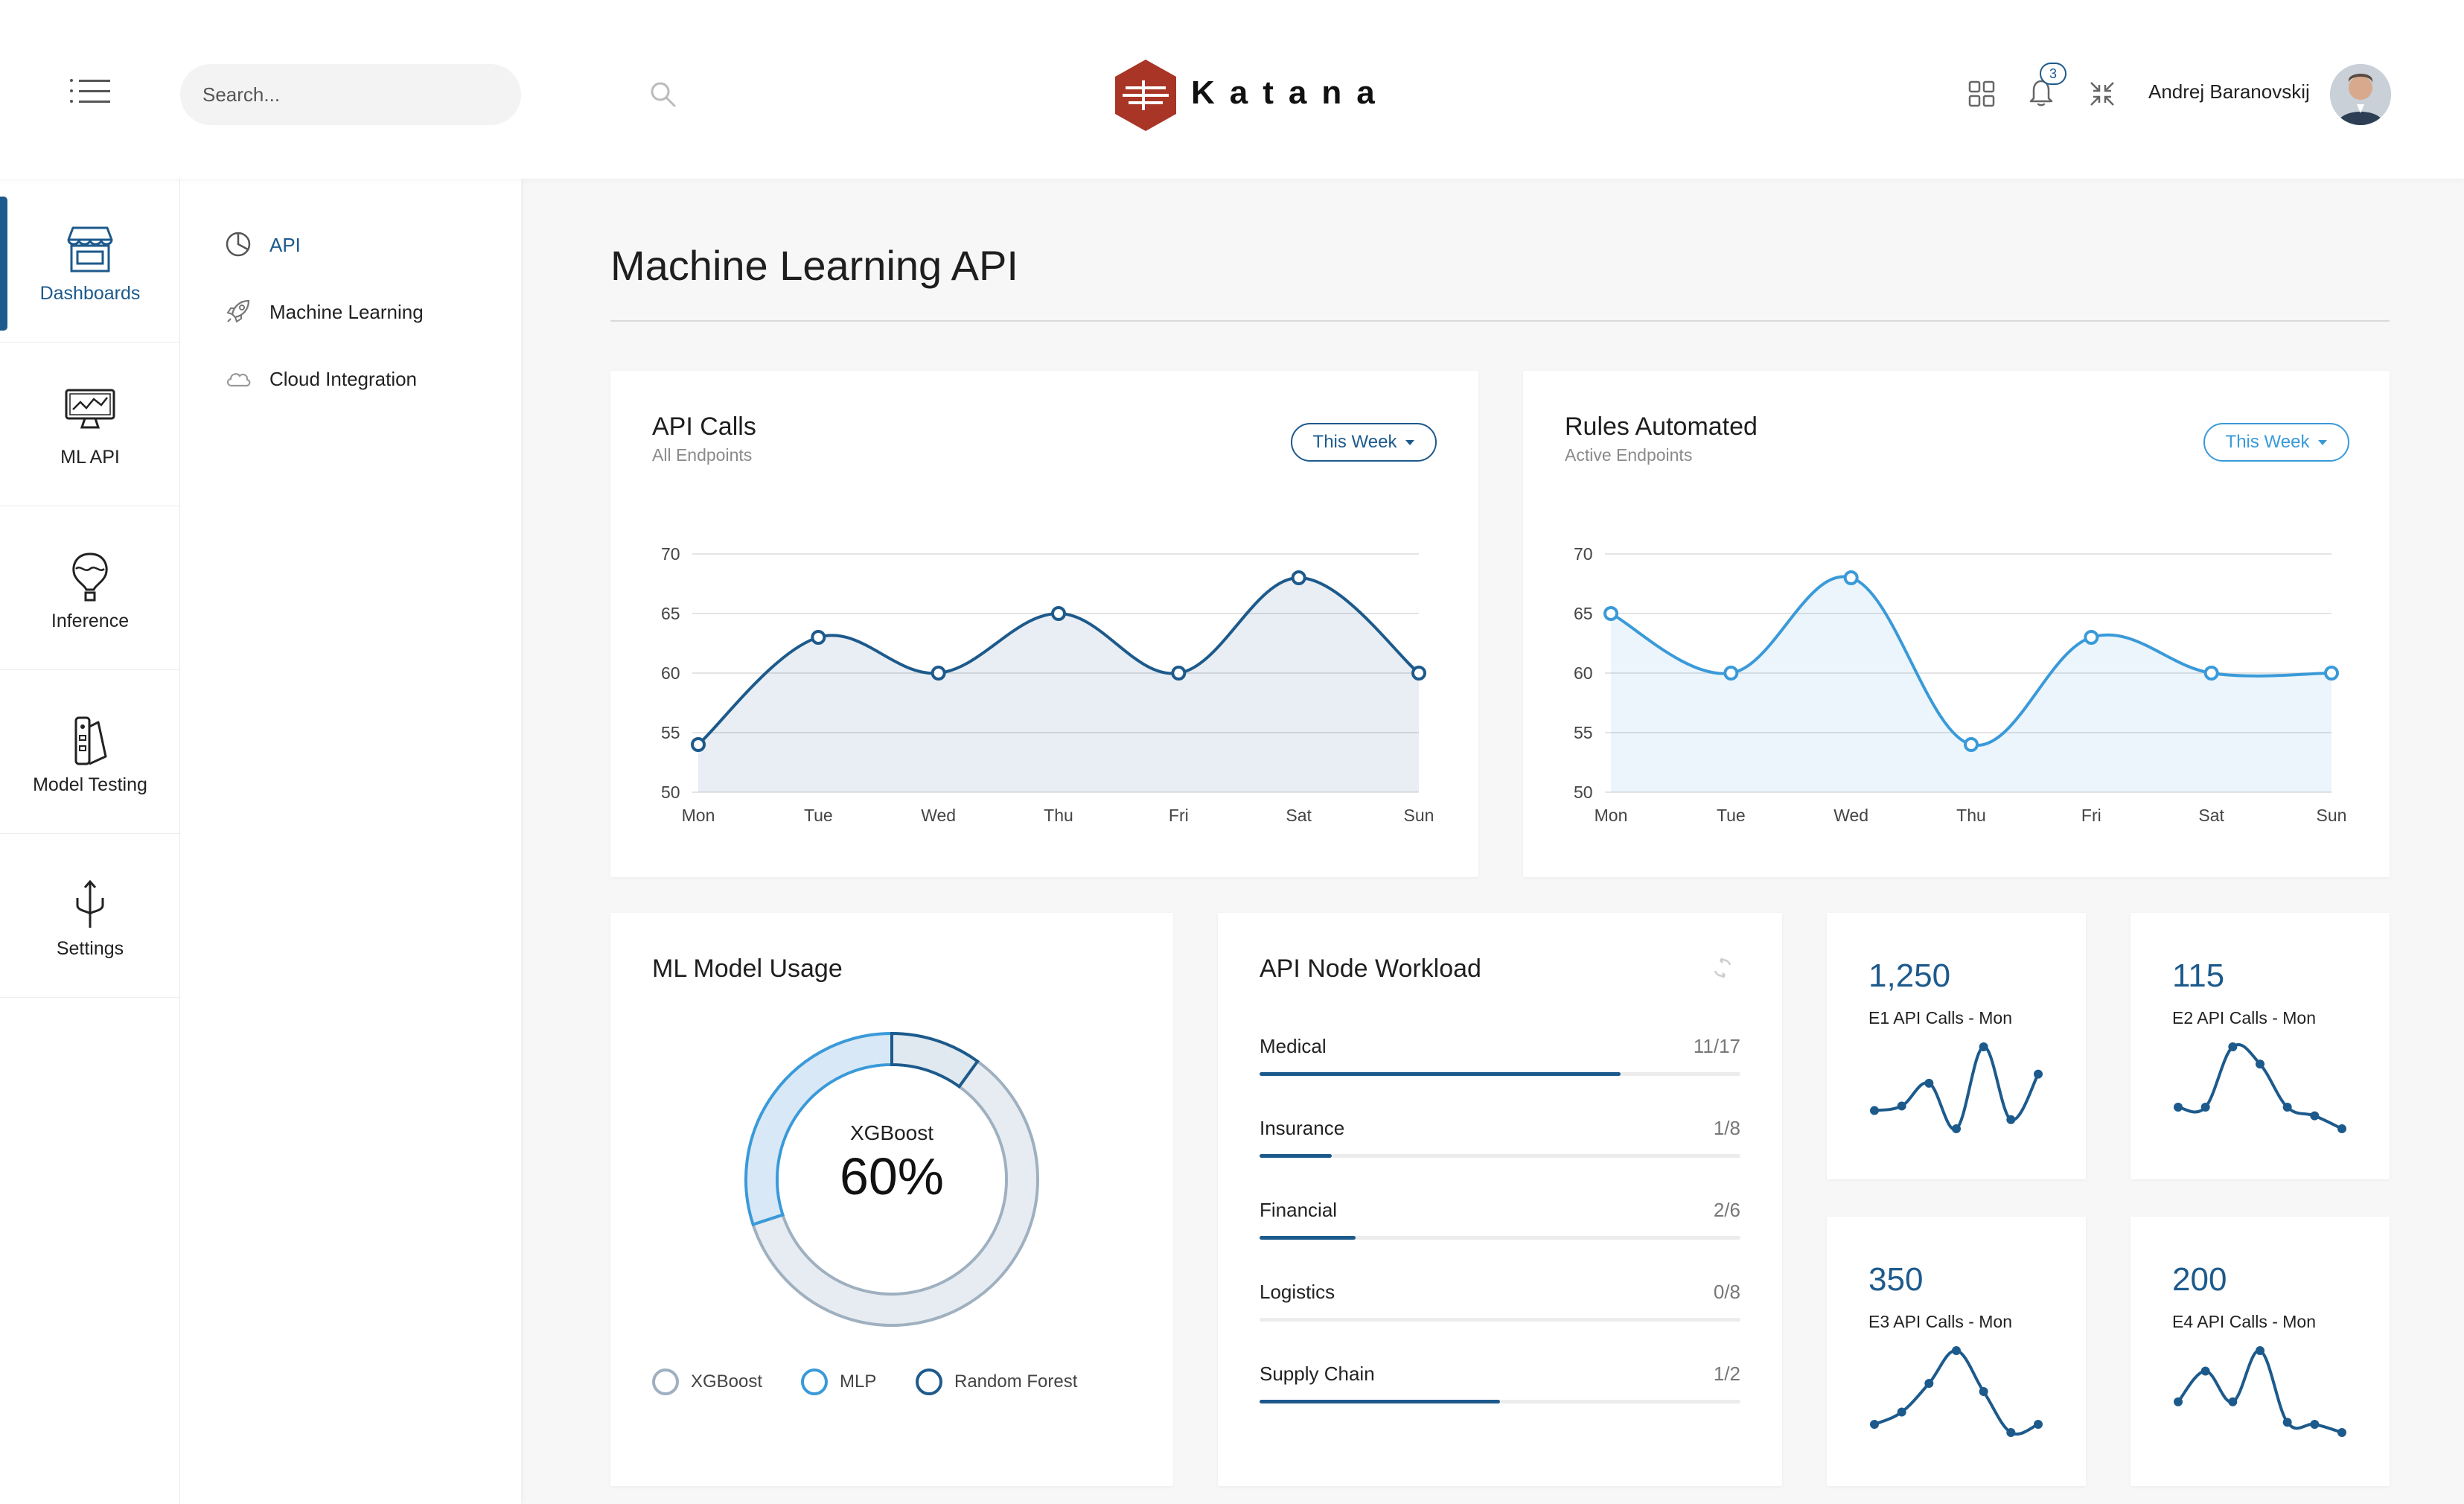 The height and width of the screenshot is (1504, 2464). Describe the element at coordinates (343, 379) in the screenshot. I see `subnav-label: Cloud Integration` at that location.